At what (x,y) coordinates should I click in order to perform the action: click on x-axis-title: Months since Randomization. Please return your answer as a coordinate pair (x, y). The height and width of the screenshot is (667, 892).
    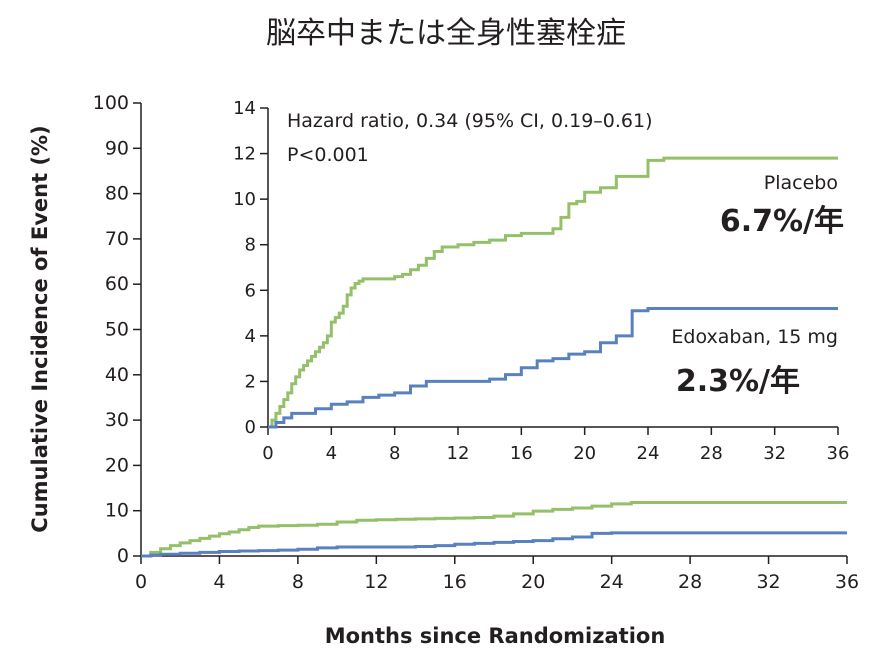
    Looking at the image, I should click on (495, 636).